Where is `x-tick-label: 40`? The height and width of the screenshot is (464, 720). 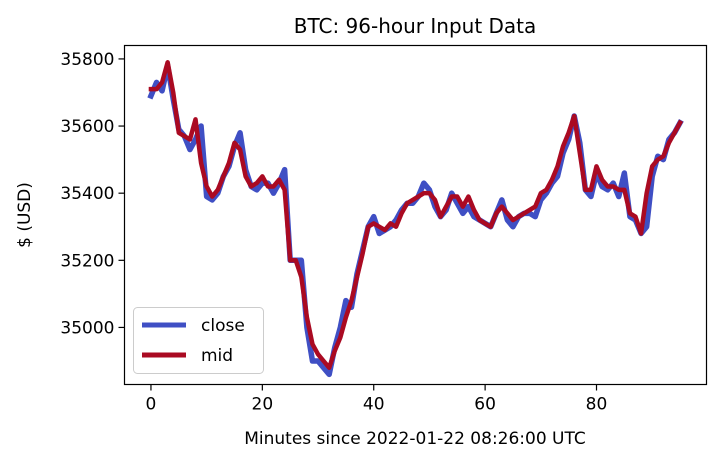 x-tick-label: 40 is located at coordinates (374, 405).